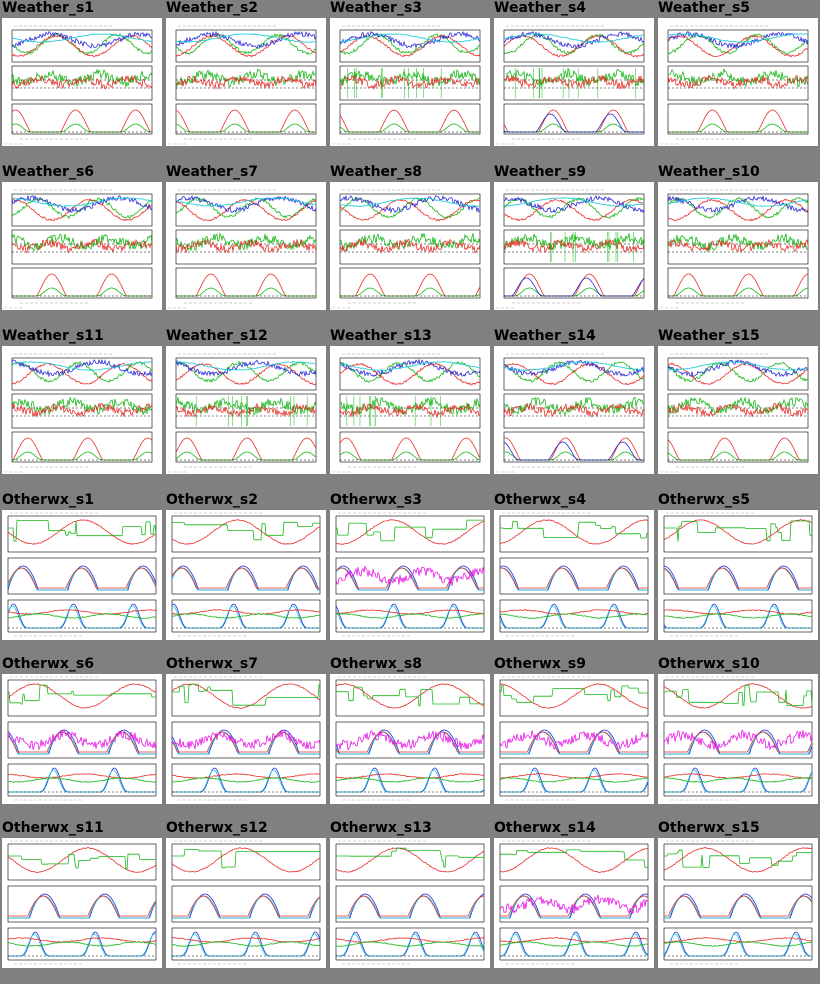  I want to click on thumbnail-title: Weather_s1, so click(48, 8).